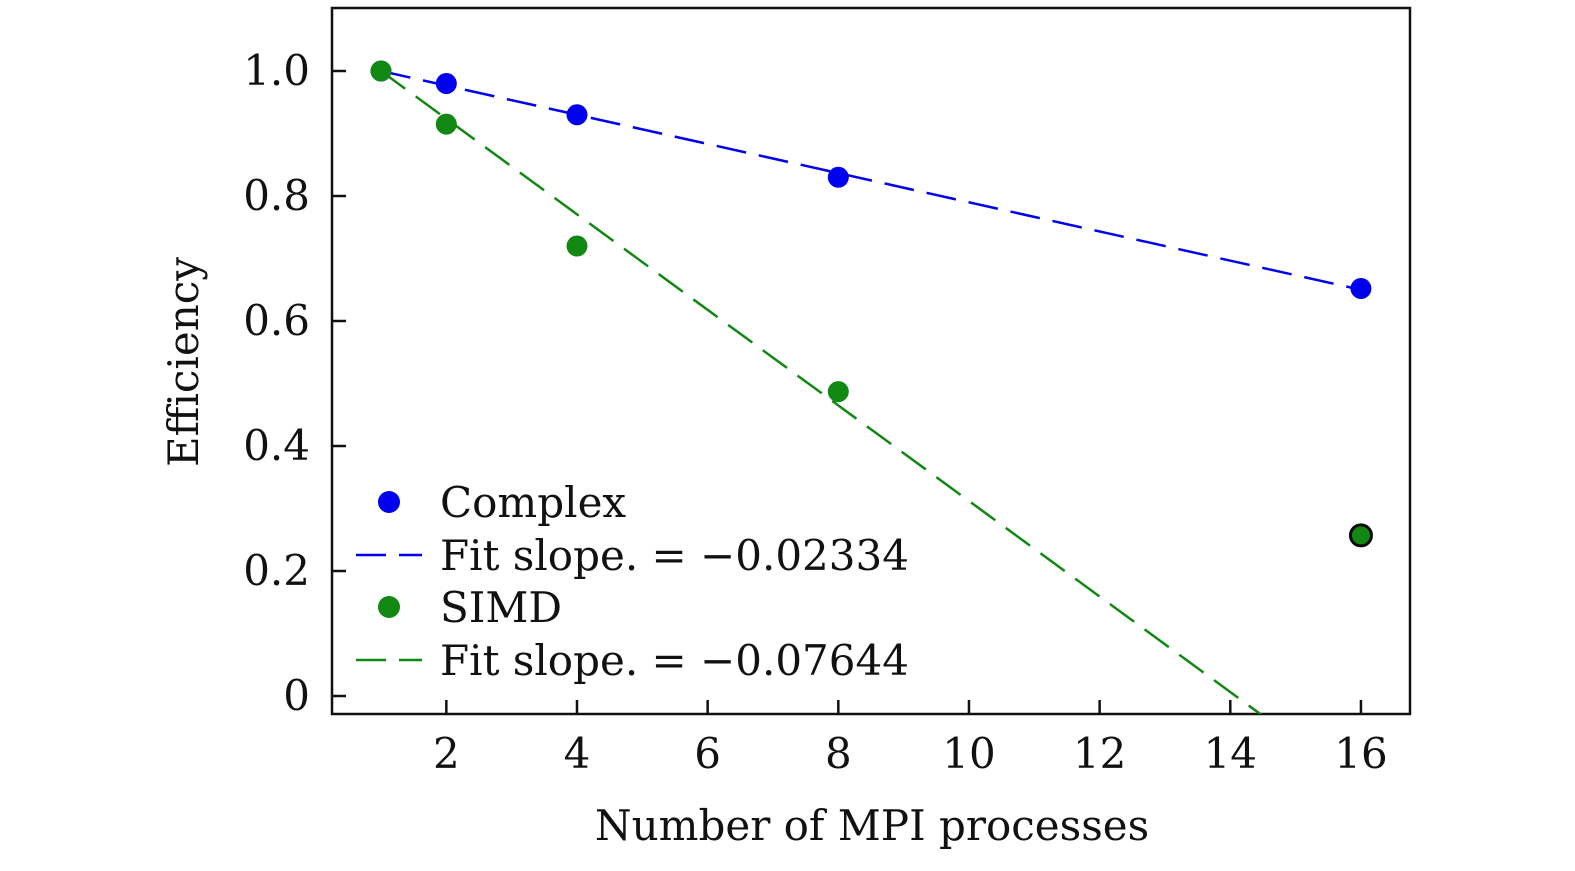 The height and width of the screenshot is (871, 1575). What do you see at coordinates (276, 70) in the screenshot?
I see `y-tick-label: 1.0` at bounding box center [276, 70].